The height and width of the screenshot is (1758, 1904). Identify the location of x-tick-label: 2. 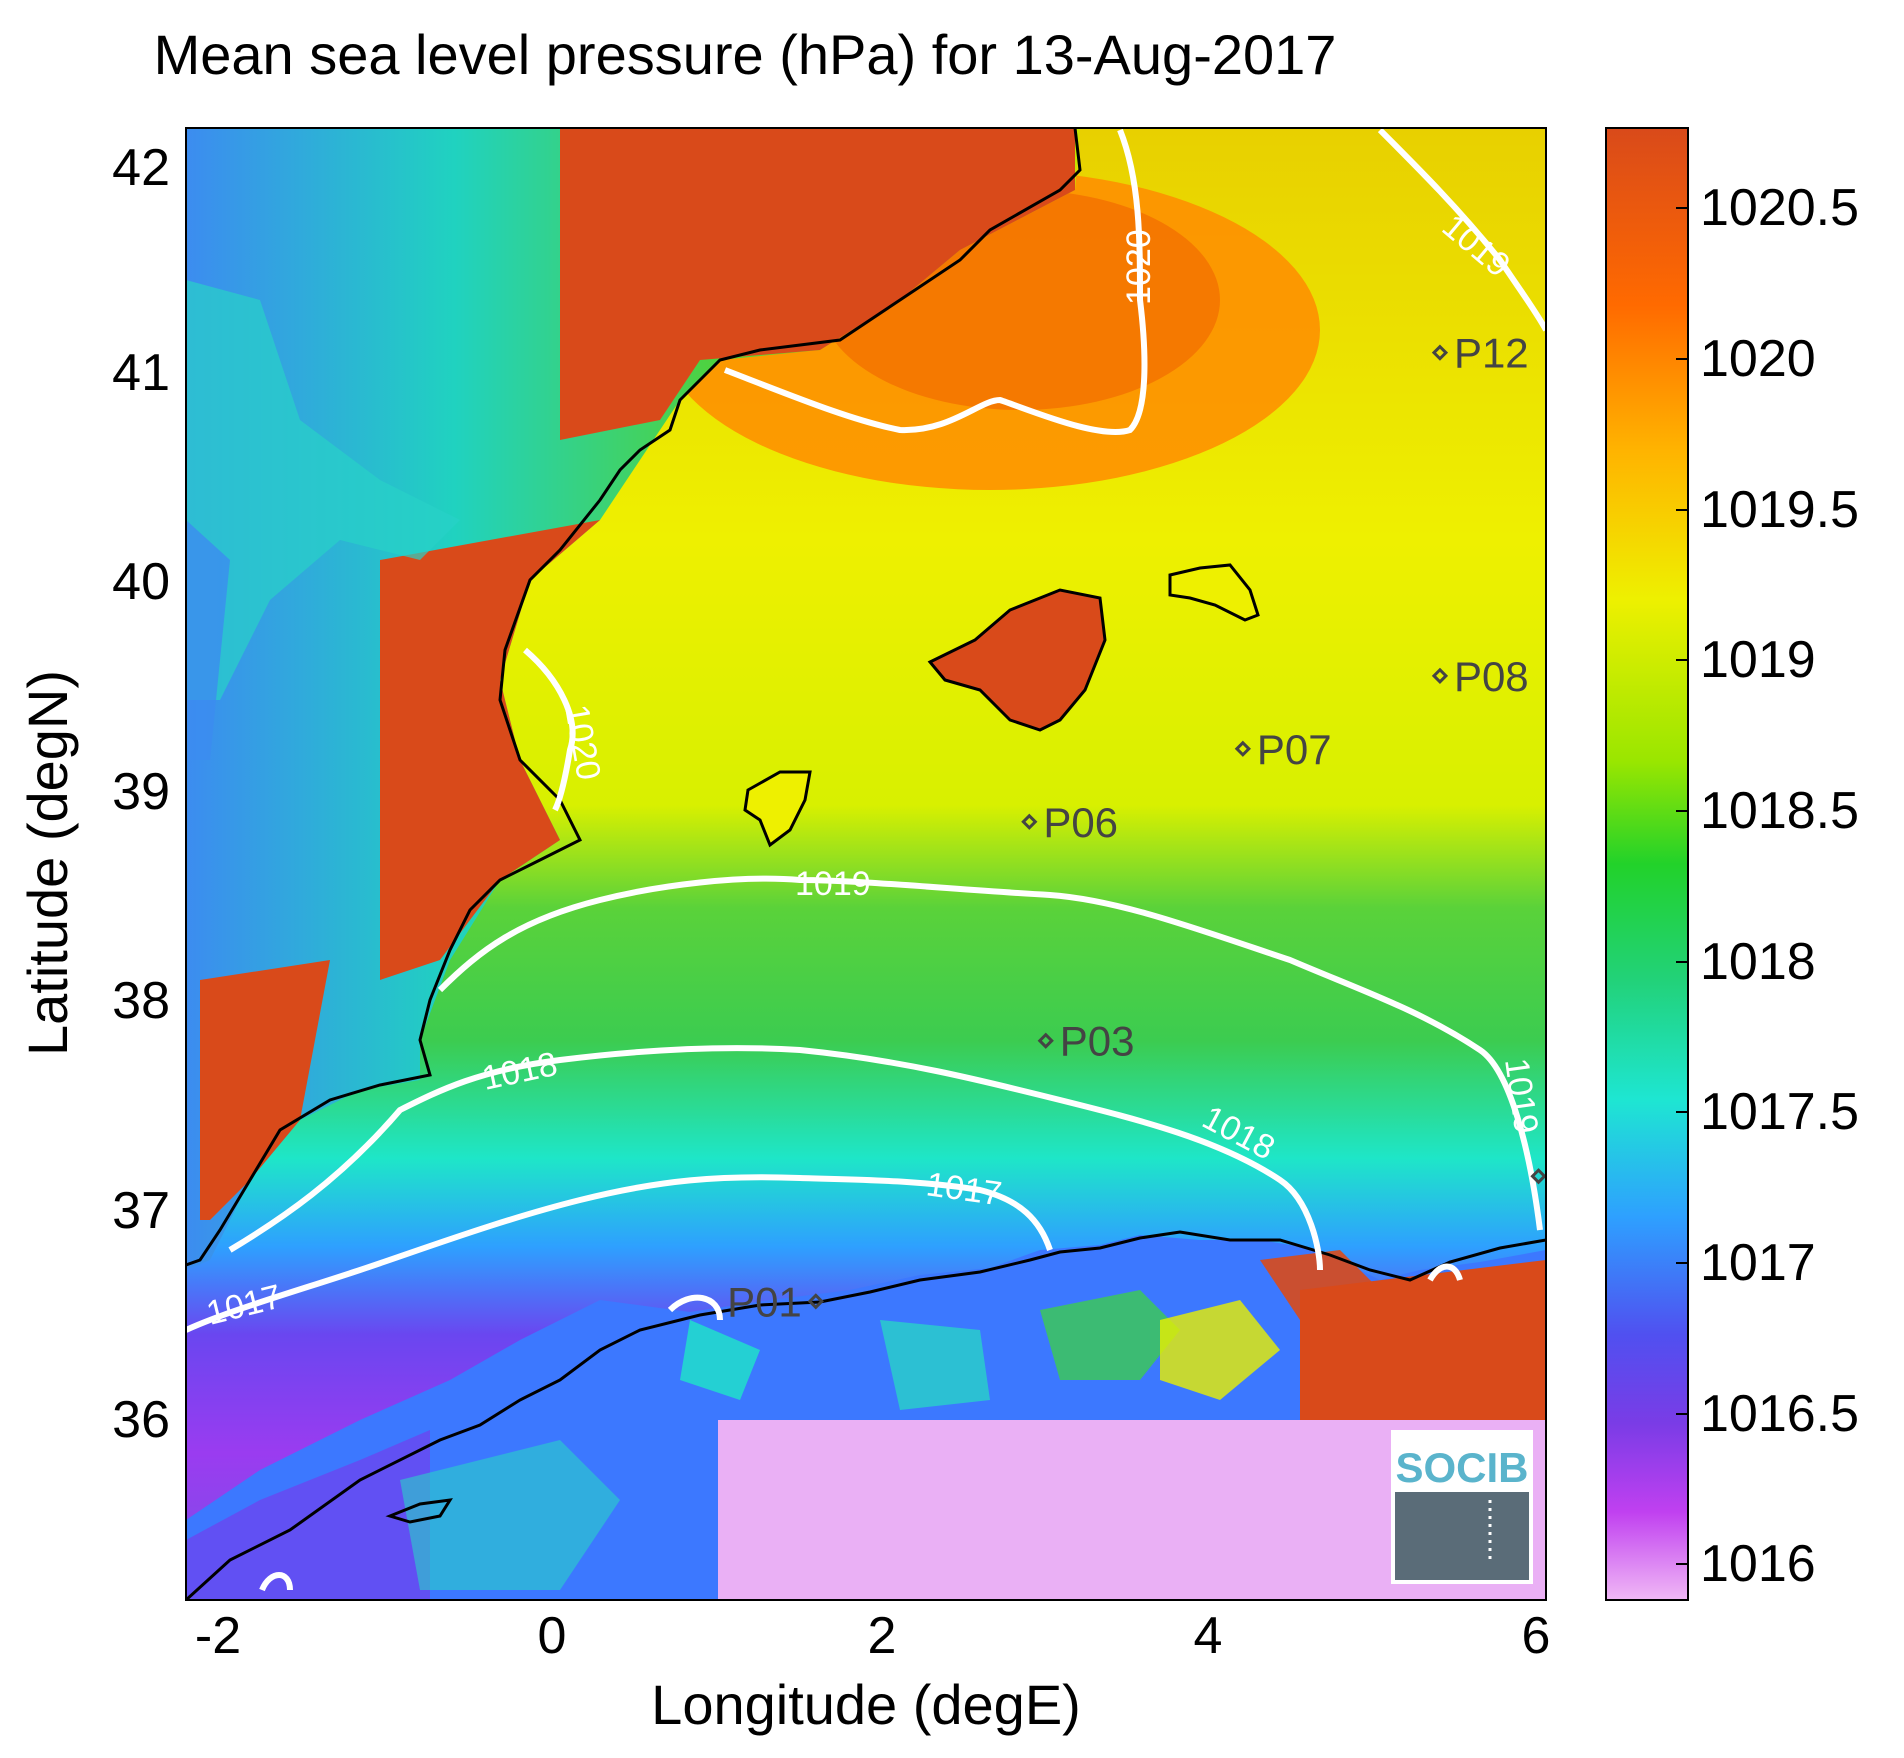
(882, 1636).